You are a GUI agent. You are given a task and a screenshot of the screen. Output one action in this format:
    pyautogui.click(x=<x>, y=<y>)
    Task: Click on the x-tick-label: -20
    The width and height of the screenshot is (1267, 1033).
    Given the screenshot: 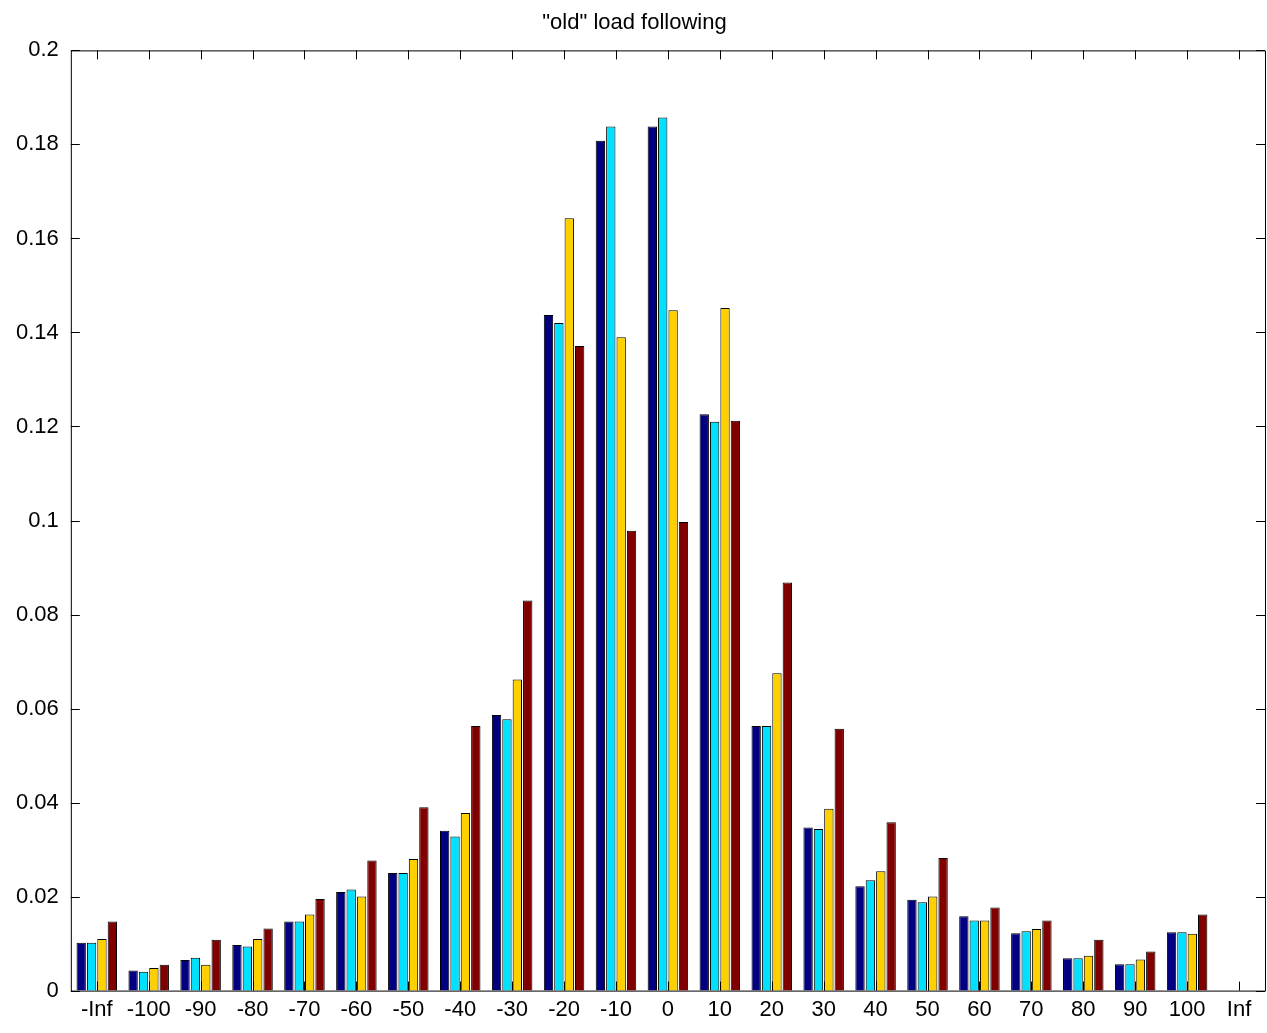 What is the action you would take?
    pyautogui.click(x=564, y=1008)
    